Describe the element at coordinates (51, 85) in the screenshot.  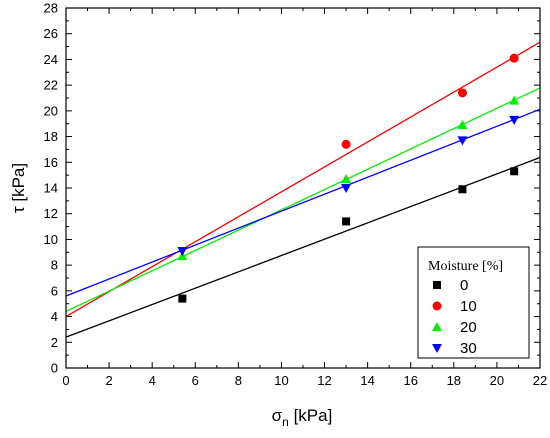
I see `y-tick-label: 22` at that location.